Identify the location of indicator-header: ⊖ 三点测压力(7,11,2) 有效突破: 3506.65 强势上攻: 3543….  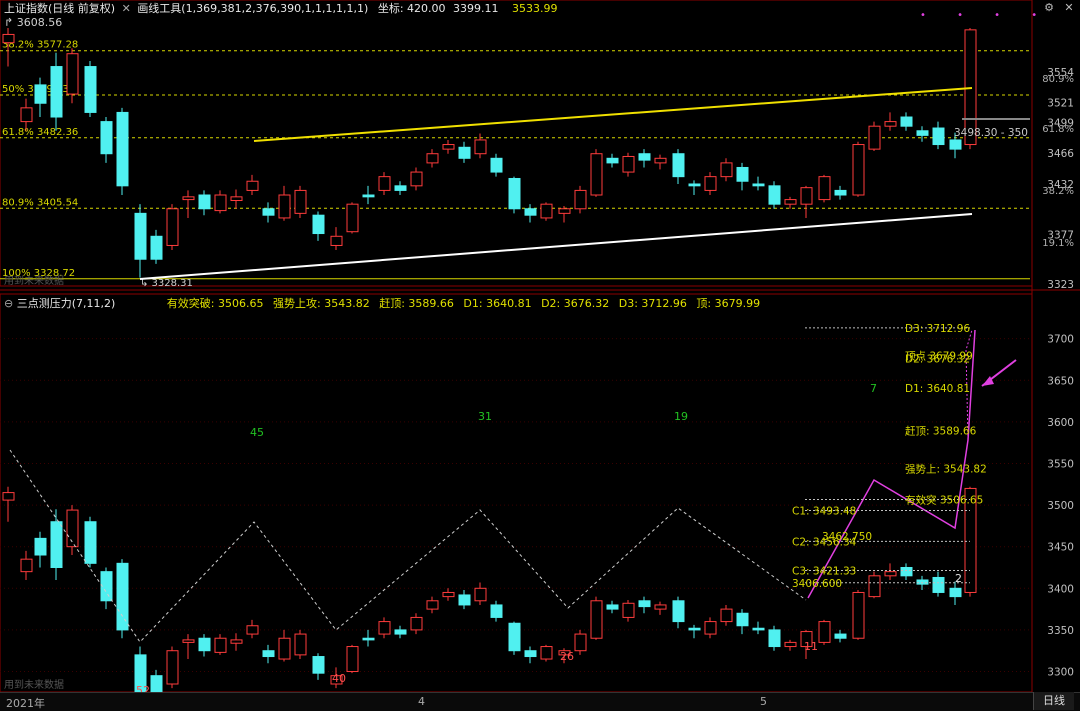
(382, 304).